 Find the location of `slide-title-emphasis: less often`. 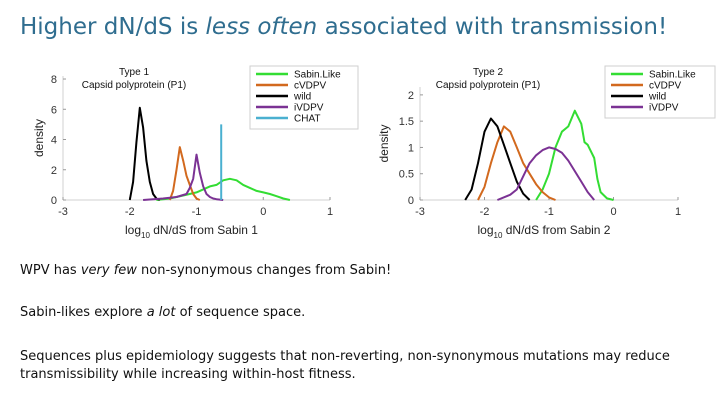

slide-title-emphasis: less often is located at coordinates (261, 27).